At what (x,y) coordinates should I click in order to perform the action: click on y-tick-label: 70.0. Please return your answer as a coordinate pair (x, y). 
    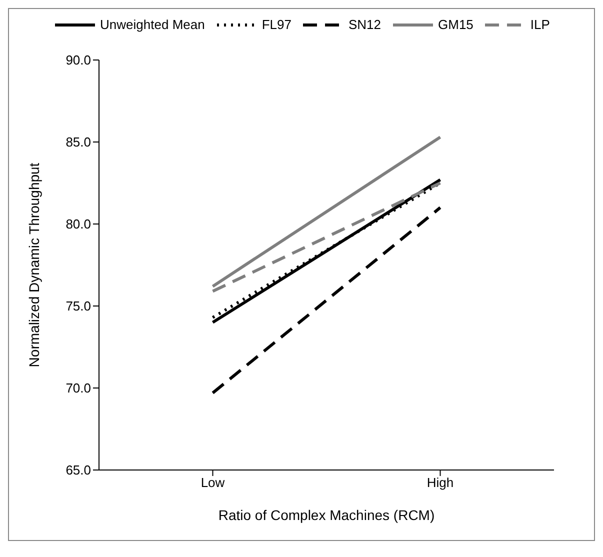
    Looking at the image, I should click on (78, 388).